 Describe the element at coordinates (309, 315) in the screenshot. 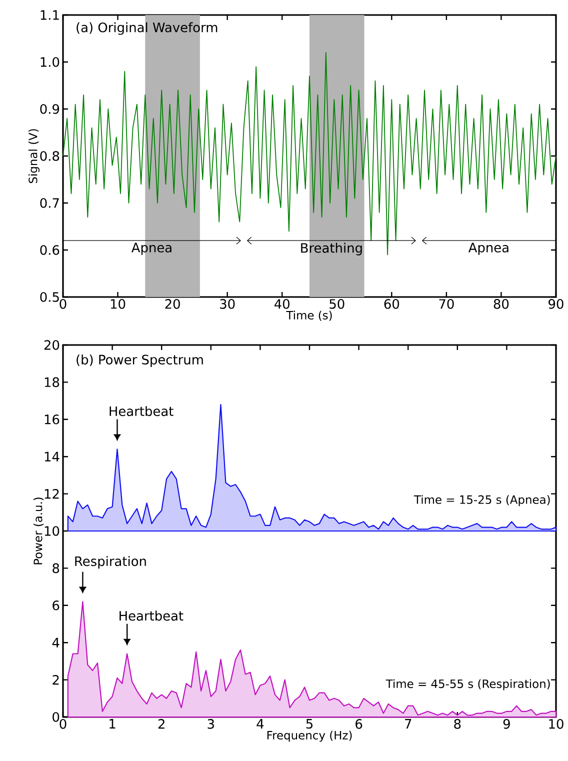

I see `x-axis-title: Time (s)` at that location.